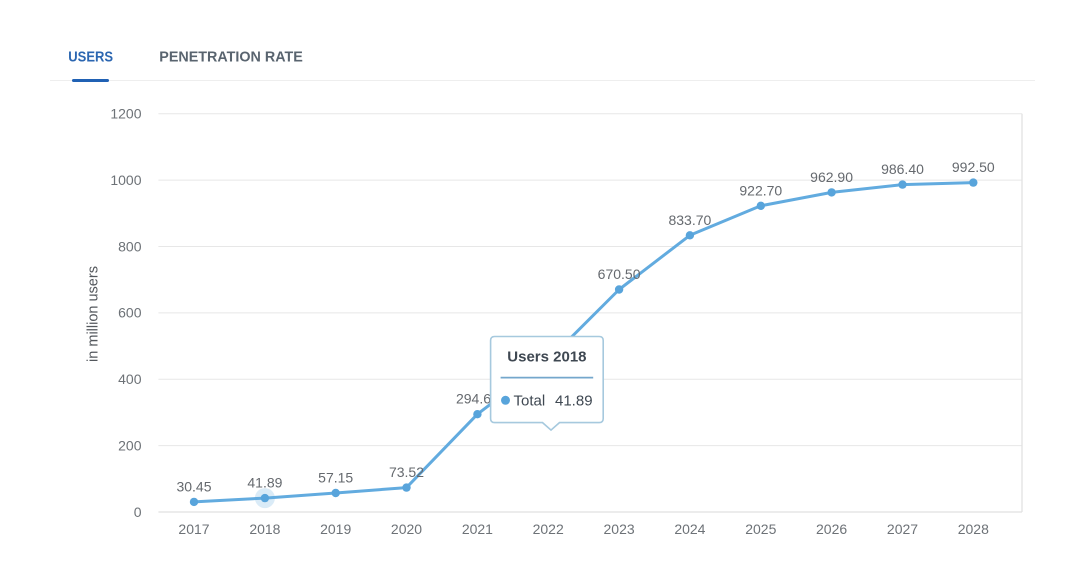 The height and width of the screenshot is (581, 1080). I want to click on svg-text: 2028, so click(973, 529).